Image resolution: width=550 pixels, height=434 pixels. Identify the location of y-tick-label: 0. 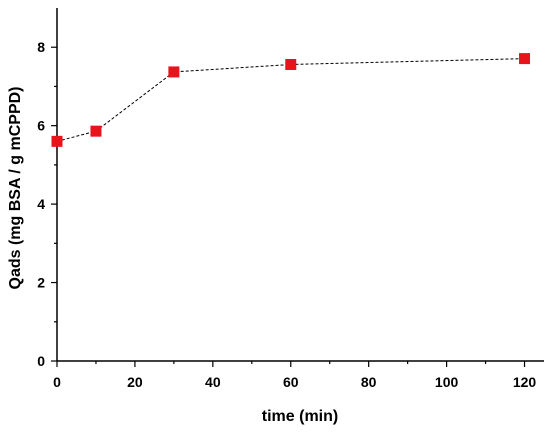
(41, 361).